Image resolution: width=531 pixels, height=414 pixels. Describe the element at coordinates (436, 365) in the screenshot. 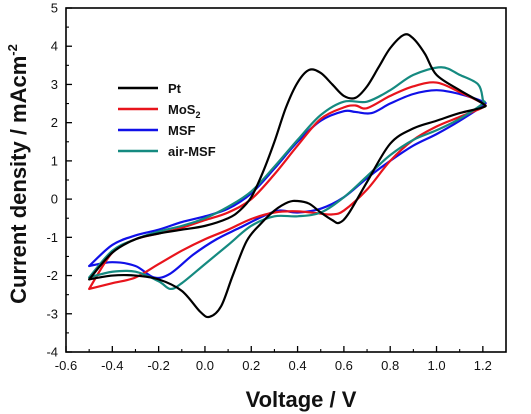

I see `x-tick-label: 1.0` at that location.